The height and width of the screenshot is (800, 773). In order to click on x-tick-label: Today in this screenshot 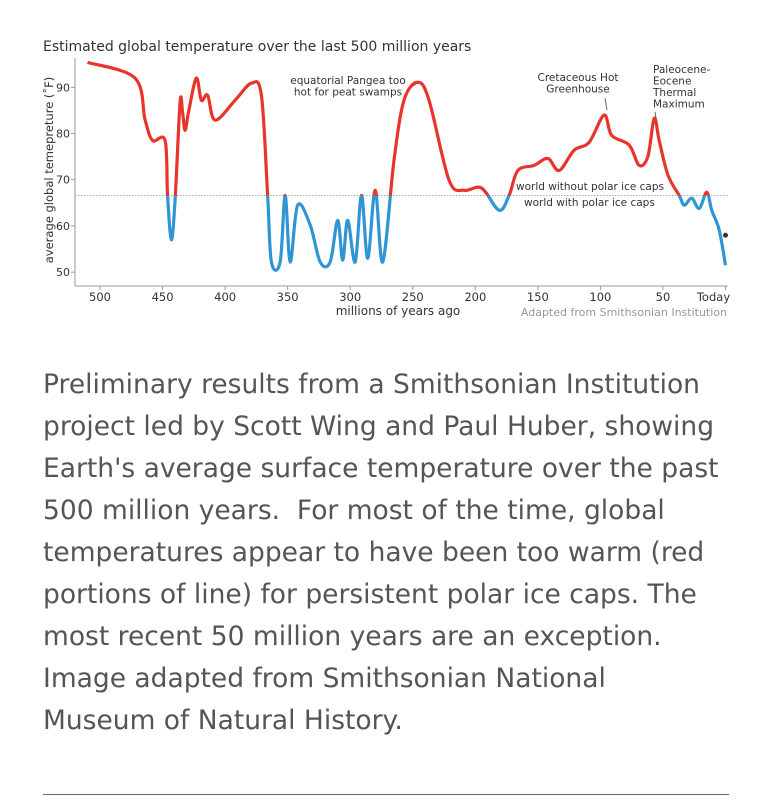, I will do `click(713, 297)`.